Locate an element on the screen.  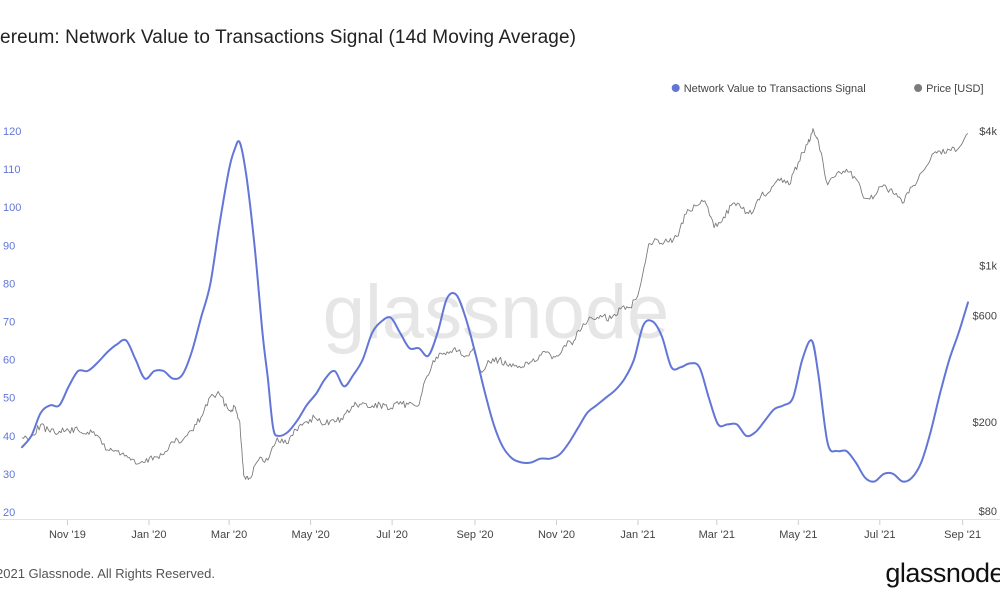
watermark: glassnode is located at coordinates (496, 312).